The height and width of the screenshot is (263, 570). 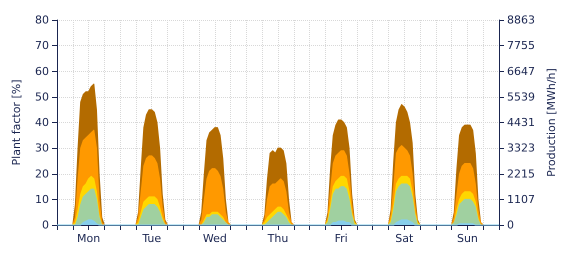 I want to click on x-tick-label: Sat, so click(x=404, y=238).